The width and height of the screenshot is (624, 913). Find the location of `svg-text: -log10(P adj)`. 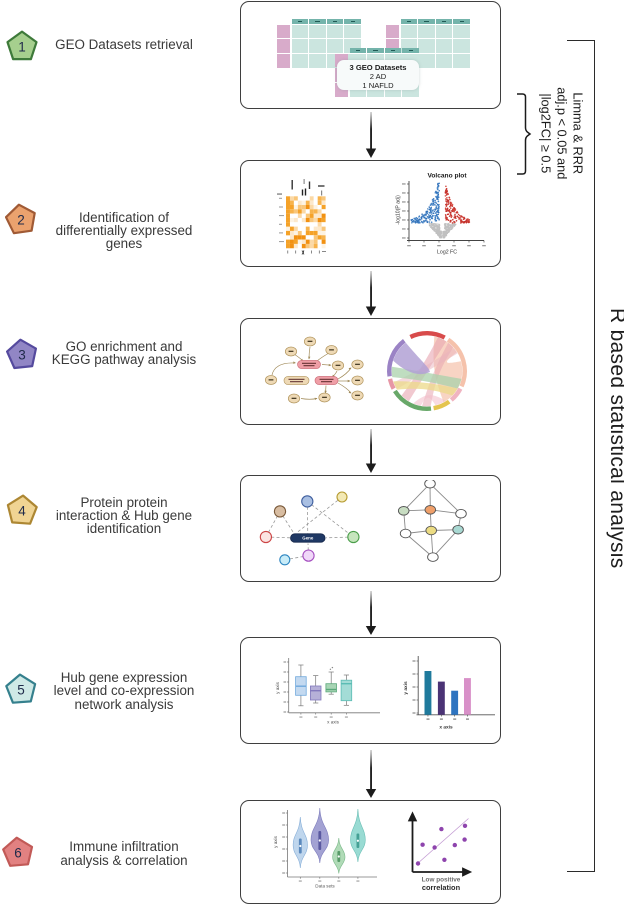

svg-text: -log10(P adj) is located at coordinates (399, 210).